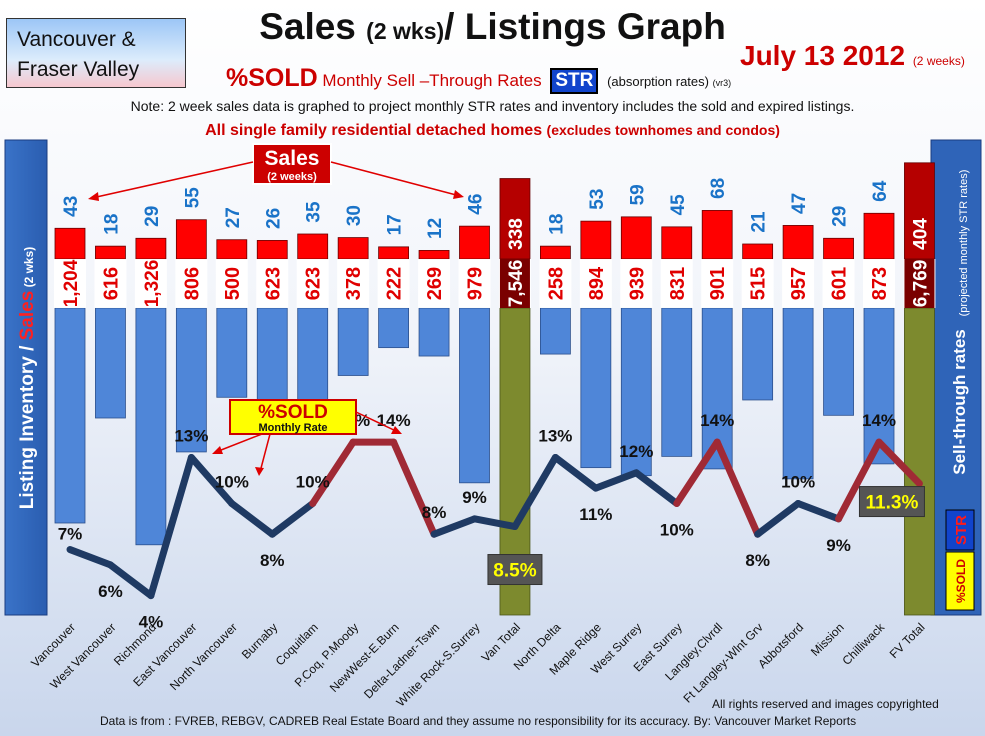  What do you see at coordinates (292, 177) in the screenshot?
I see `sales-callout-sub: (2 weeks)` at bounding box center [292, 177].